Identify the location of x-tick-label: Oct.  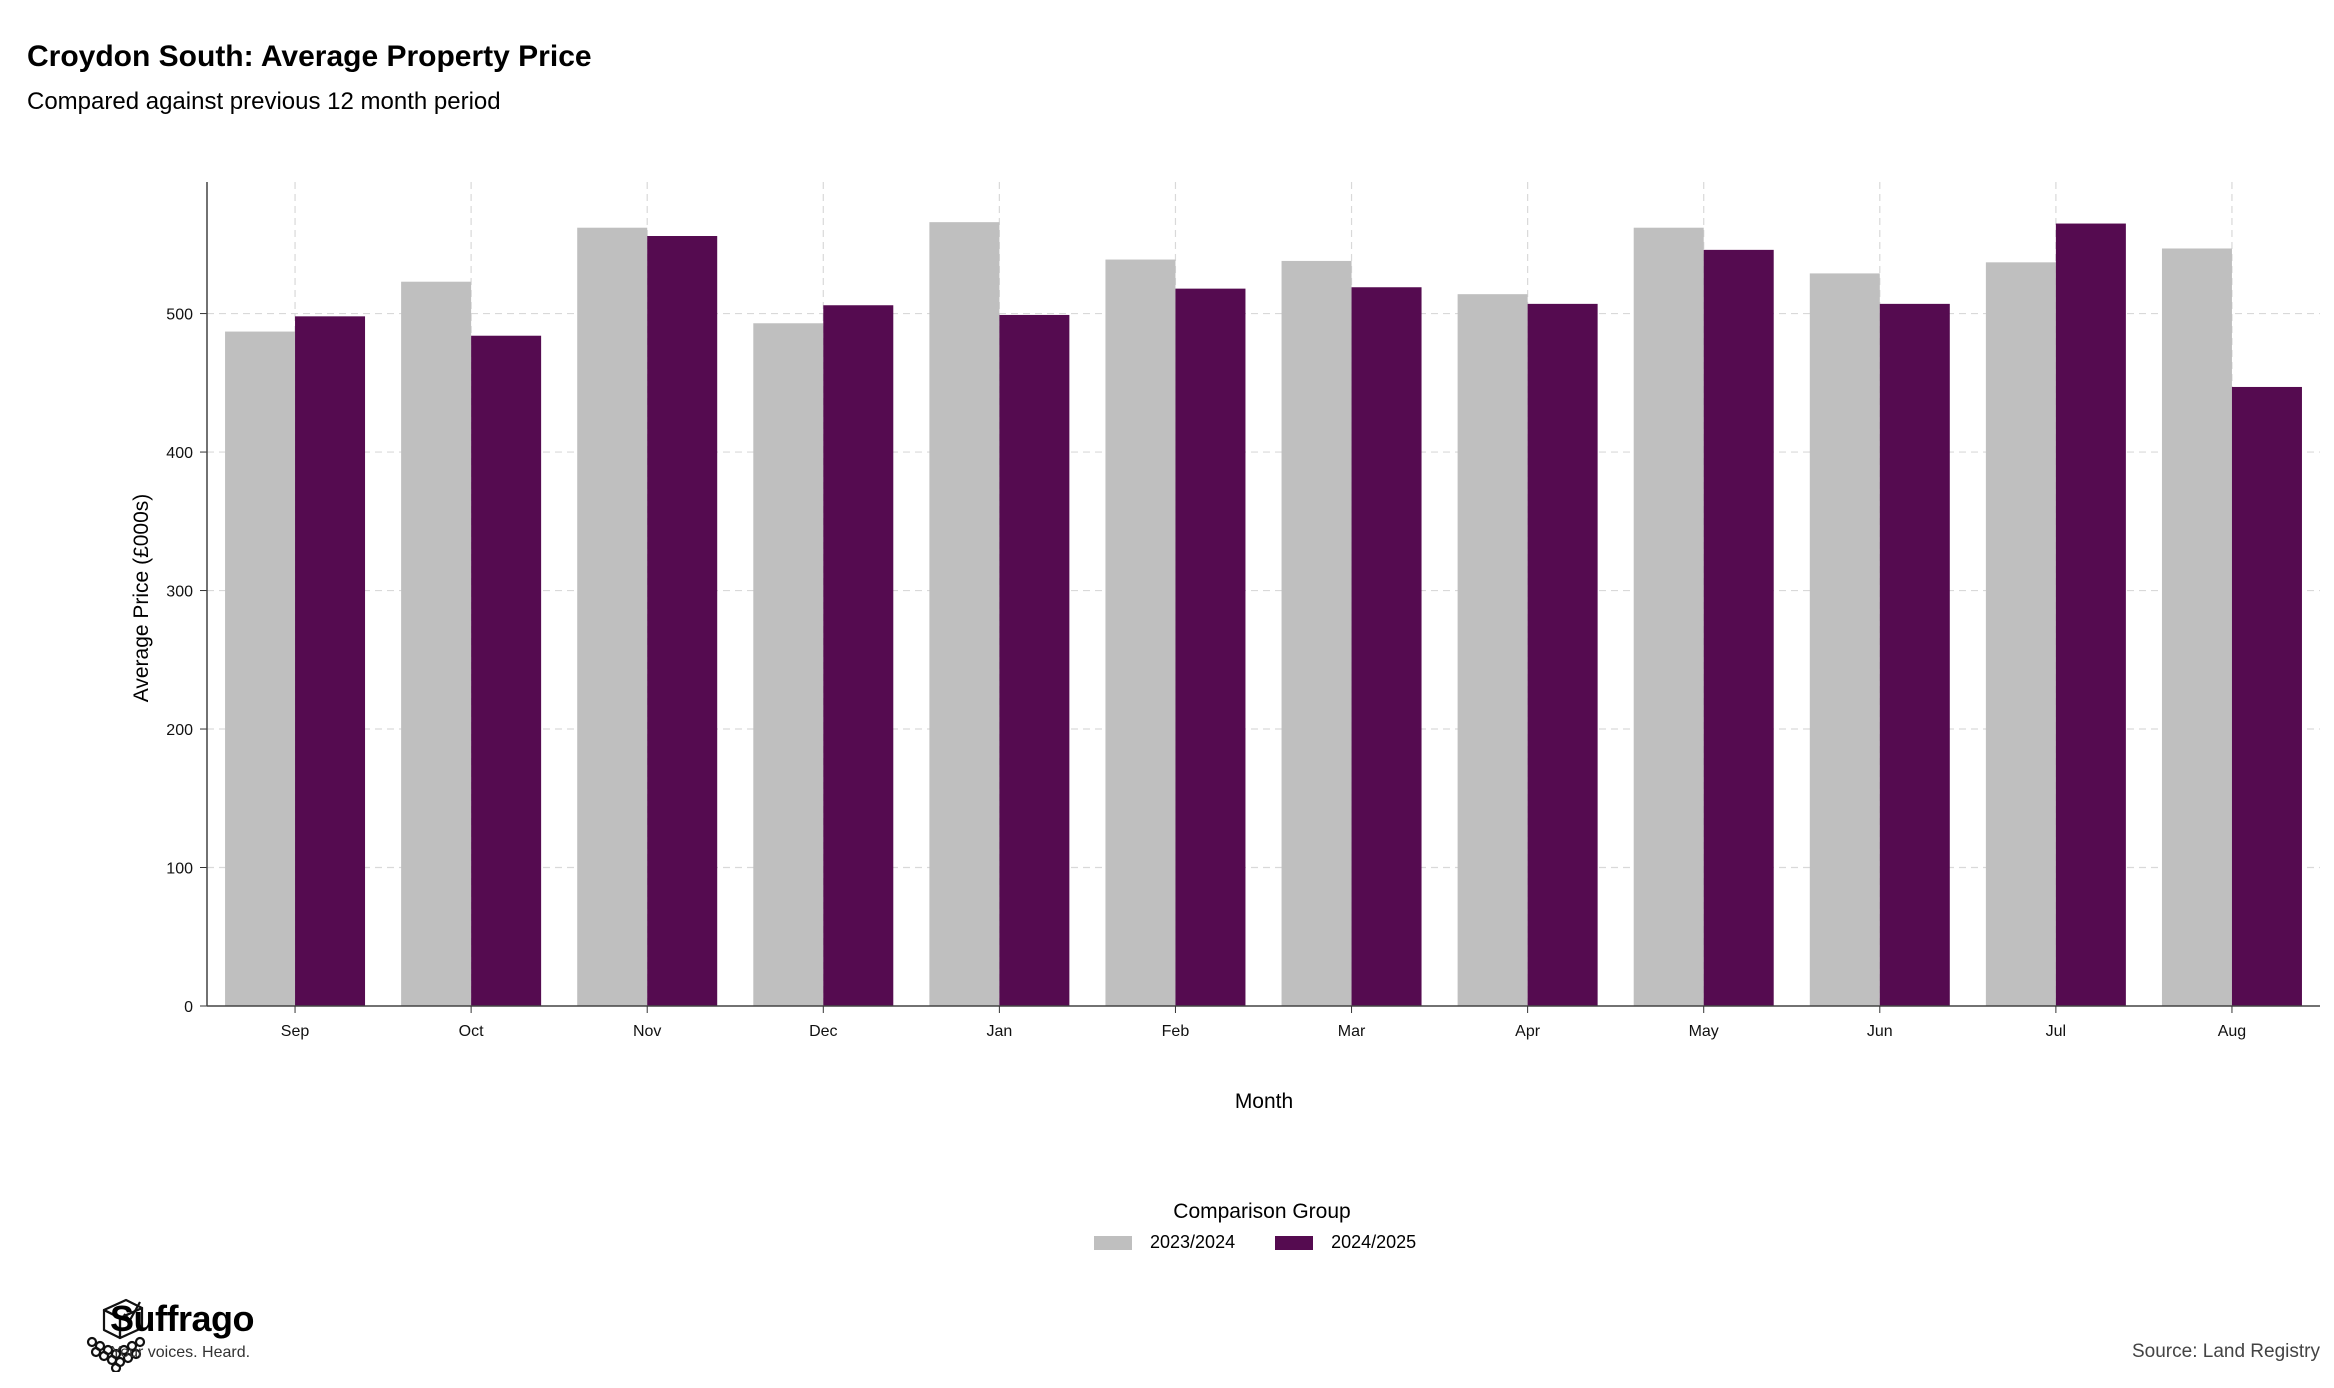
(471, 1031).